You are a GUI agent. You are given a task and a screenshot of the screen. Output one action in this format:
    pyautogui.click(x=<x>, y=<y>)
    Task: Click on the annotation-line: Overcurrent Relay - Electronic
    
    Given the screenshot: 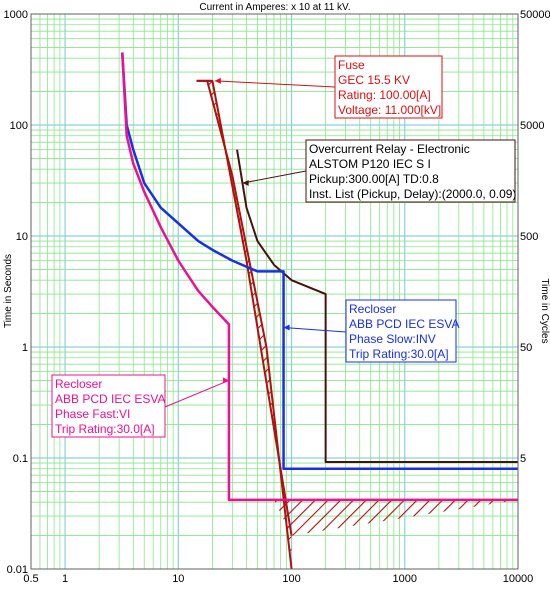 What is the action you would take?
    pyautogui.click(x=389, y=149)
    